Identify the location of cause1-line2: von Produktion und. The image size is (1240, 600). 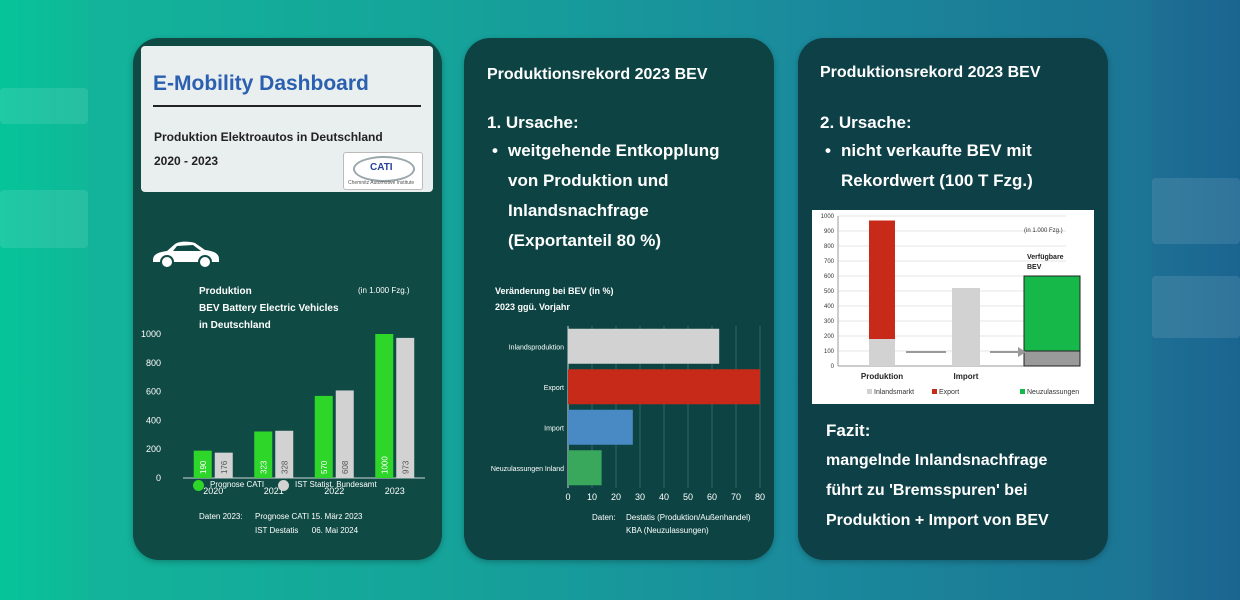
(588, 180).